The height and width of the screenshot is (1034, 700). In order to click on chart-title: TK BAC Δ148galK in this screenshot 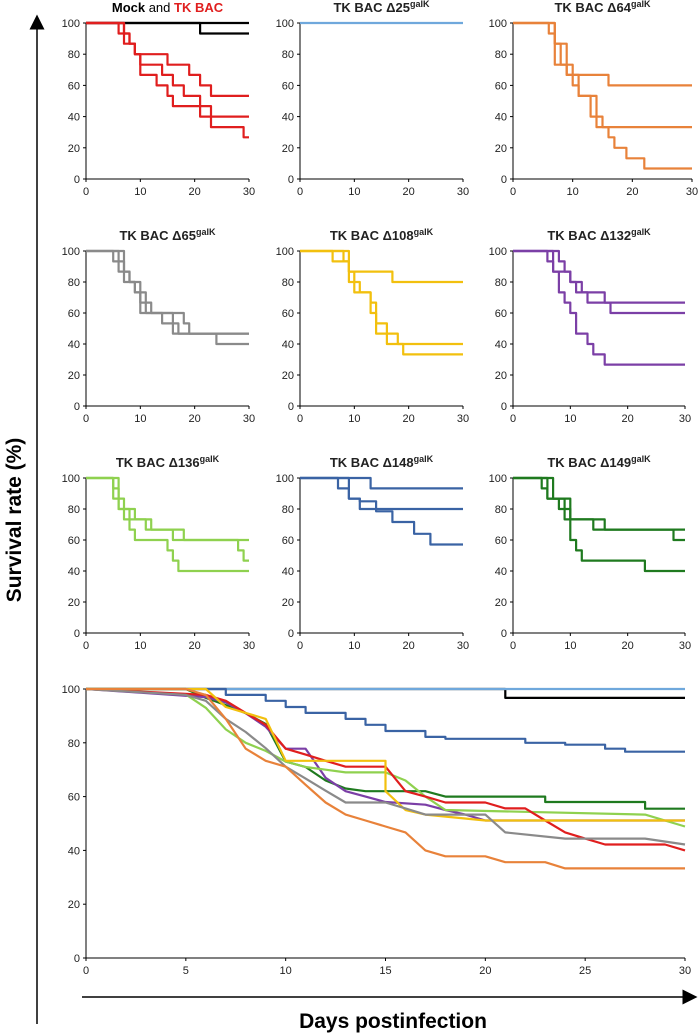, I will do `click(382, 462)`.